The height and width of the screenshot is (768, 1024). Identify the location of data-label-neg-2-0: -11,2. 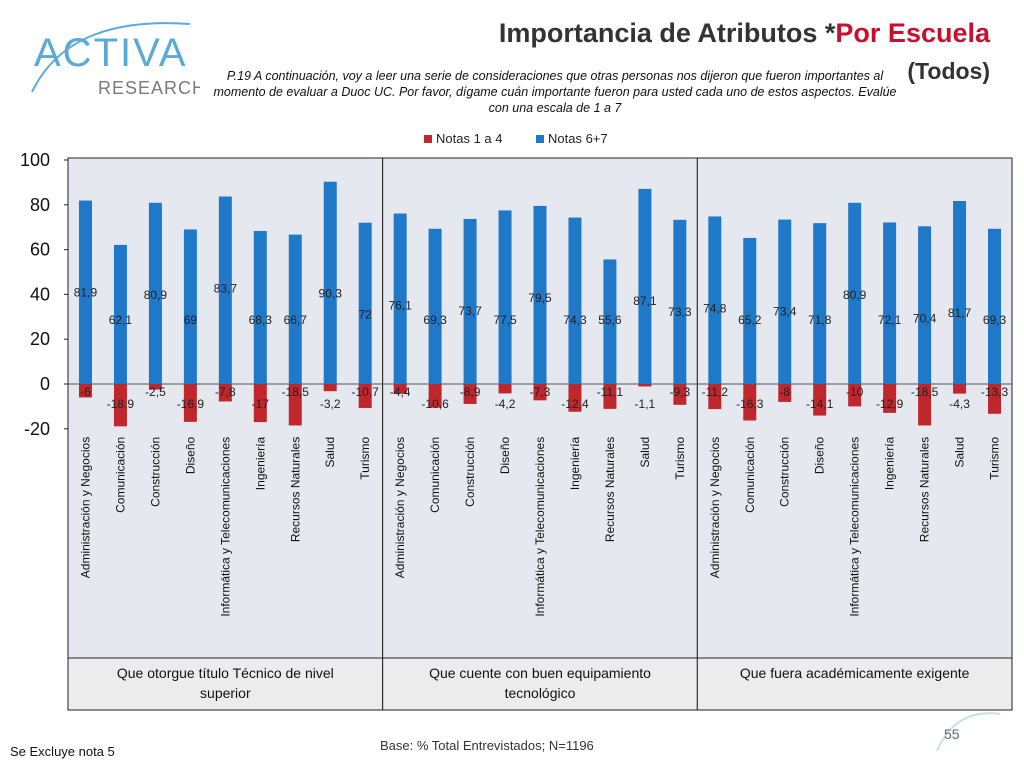
(715, 392).